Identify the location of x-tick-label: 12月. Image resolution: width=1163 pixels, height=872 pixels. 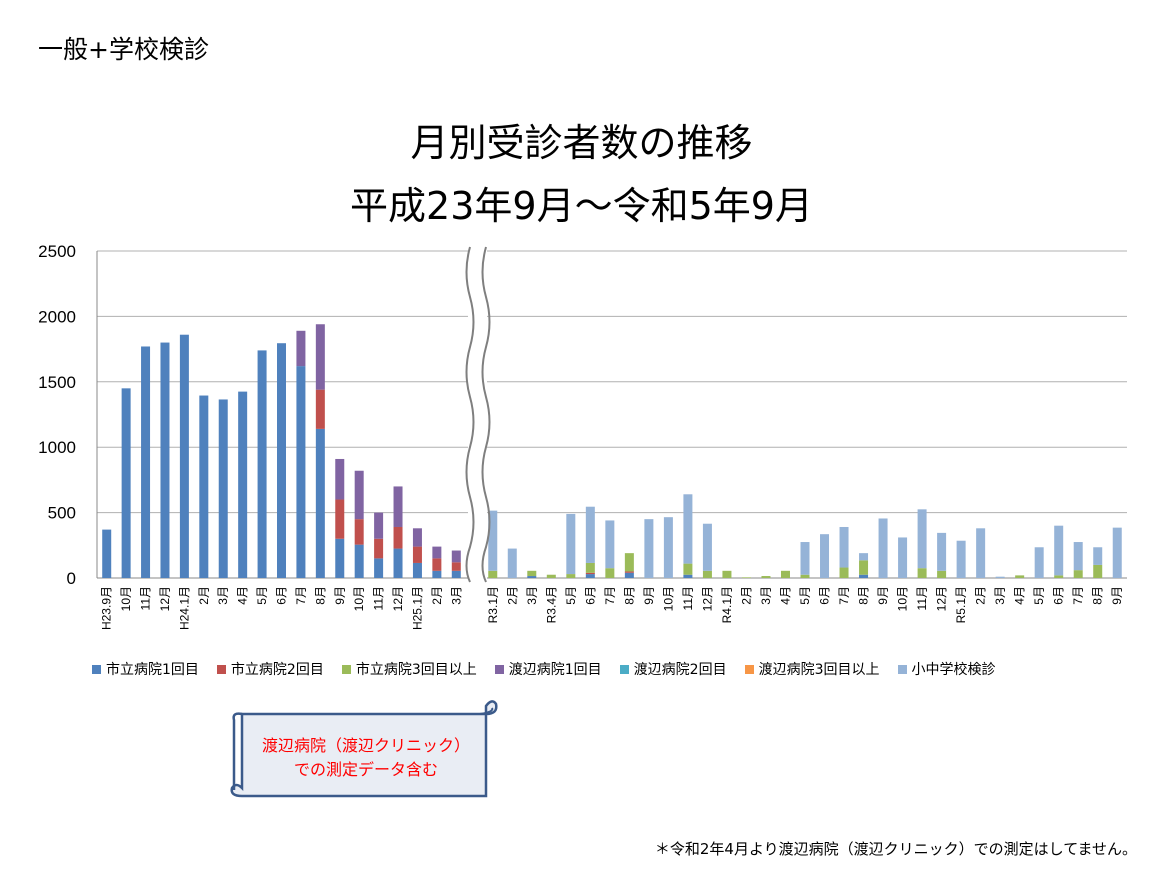
(942, 598).